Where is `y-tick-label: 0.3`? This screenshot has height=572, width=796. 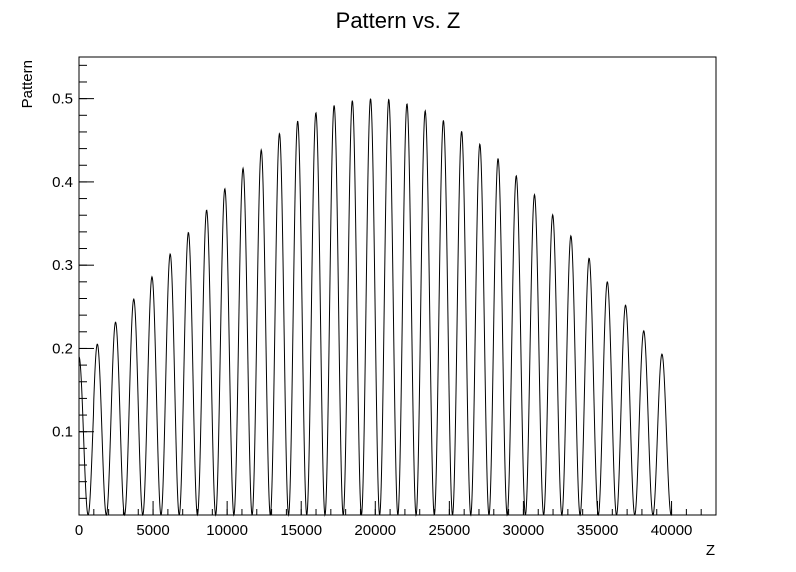
y-tick-label: 0.3 is located at coordinates (62, 265).